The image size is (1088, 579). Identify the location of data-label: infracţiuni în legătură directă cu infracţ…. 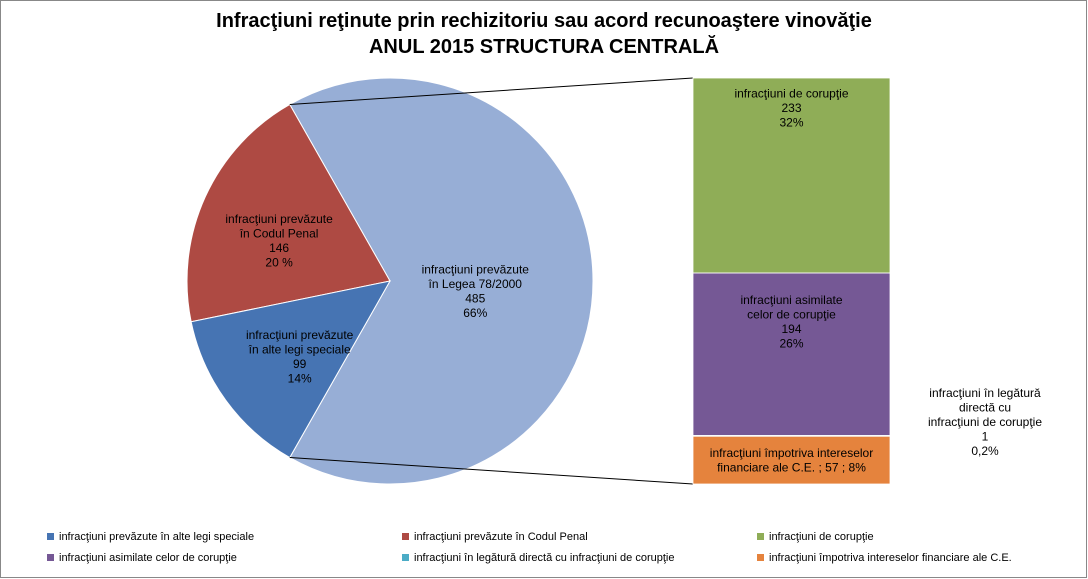
(985, 422).